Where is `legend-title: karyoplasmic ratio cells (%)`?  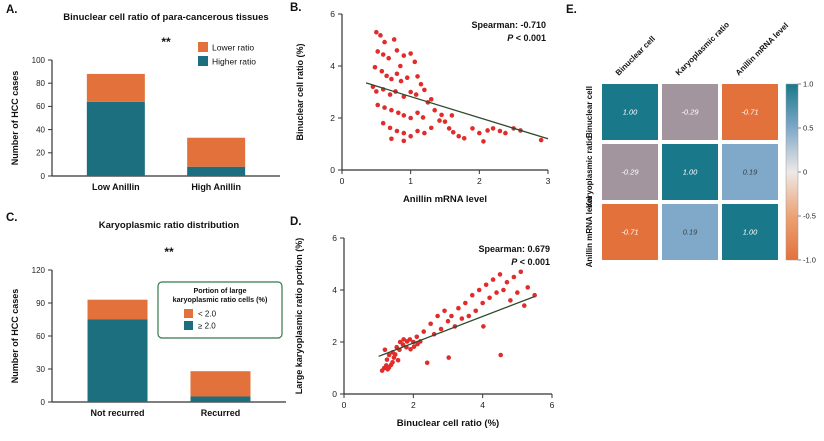 legend-title: karyoplasmic ratio cells (%) is located at coordinates (220, 299).